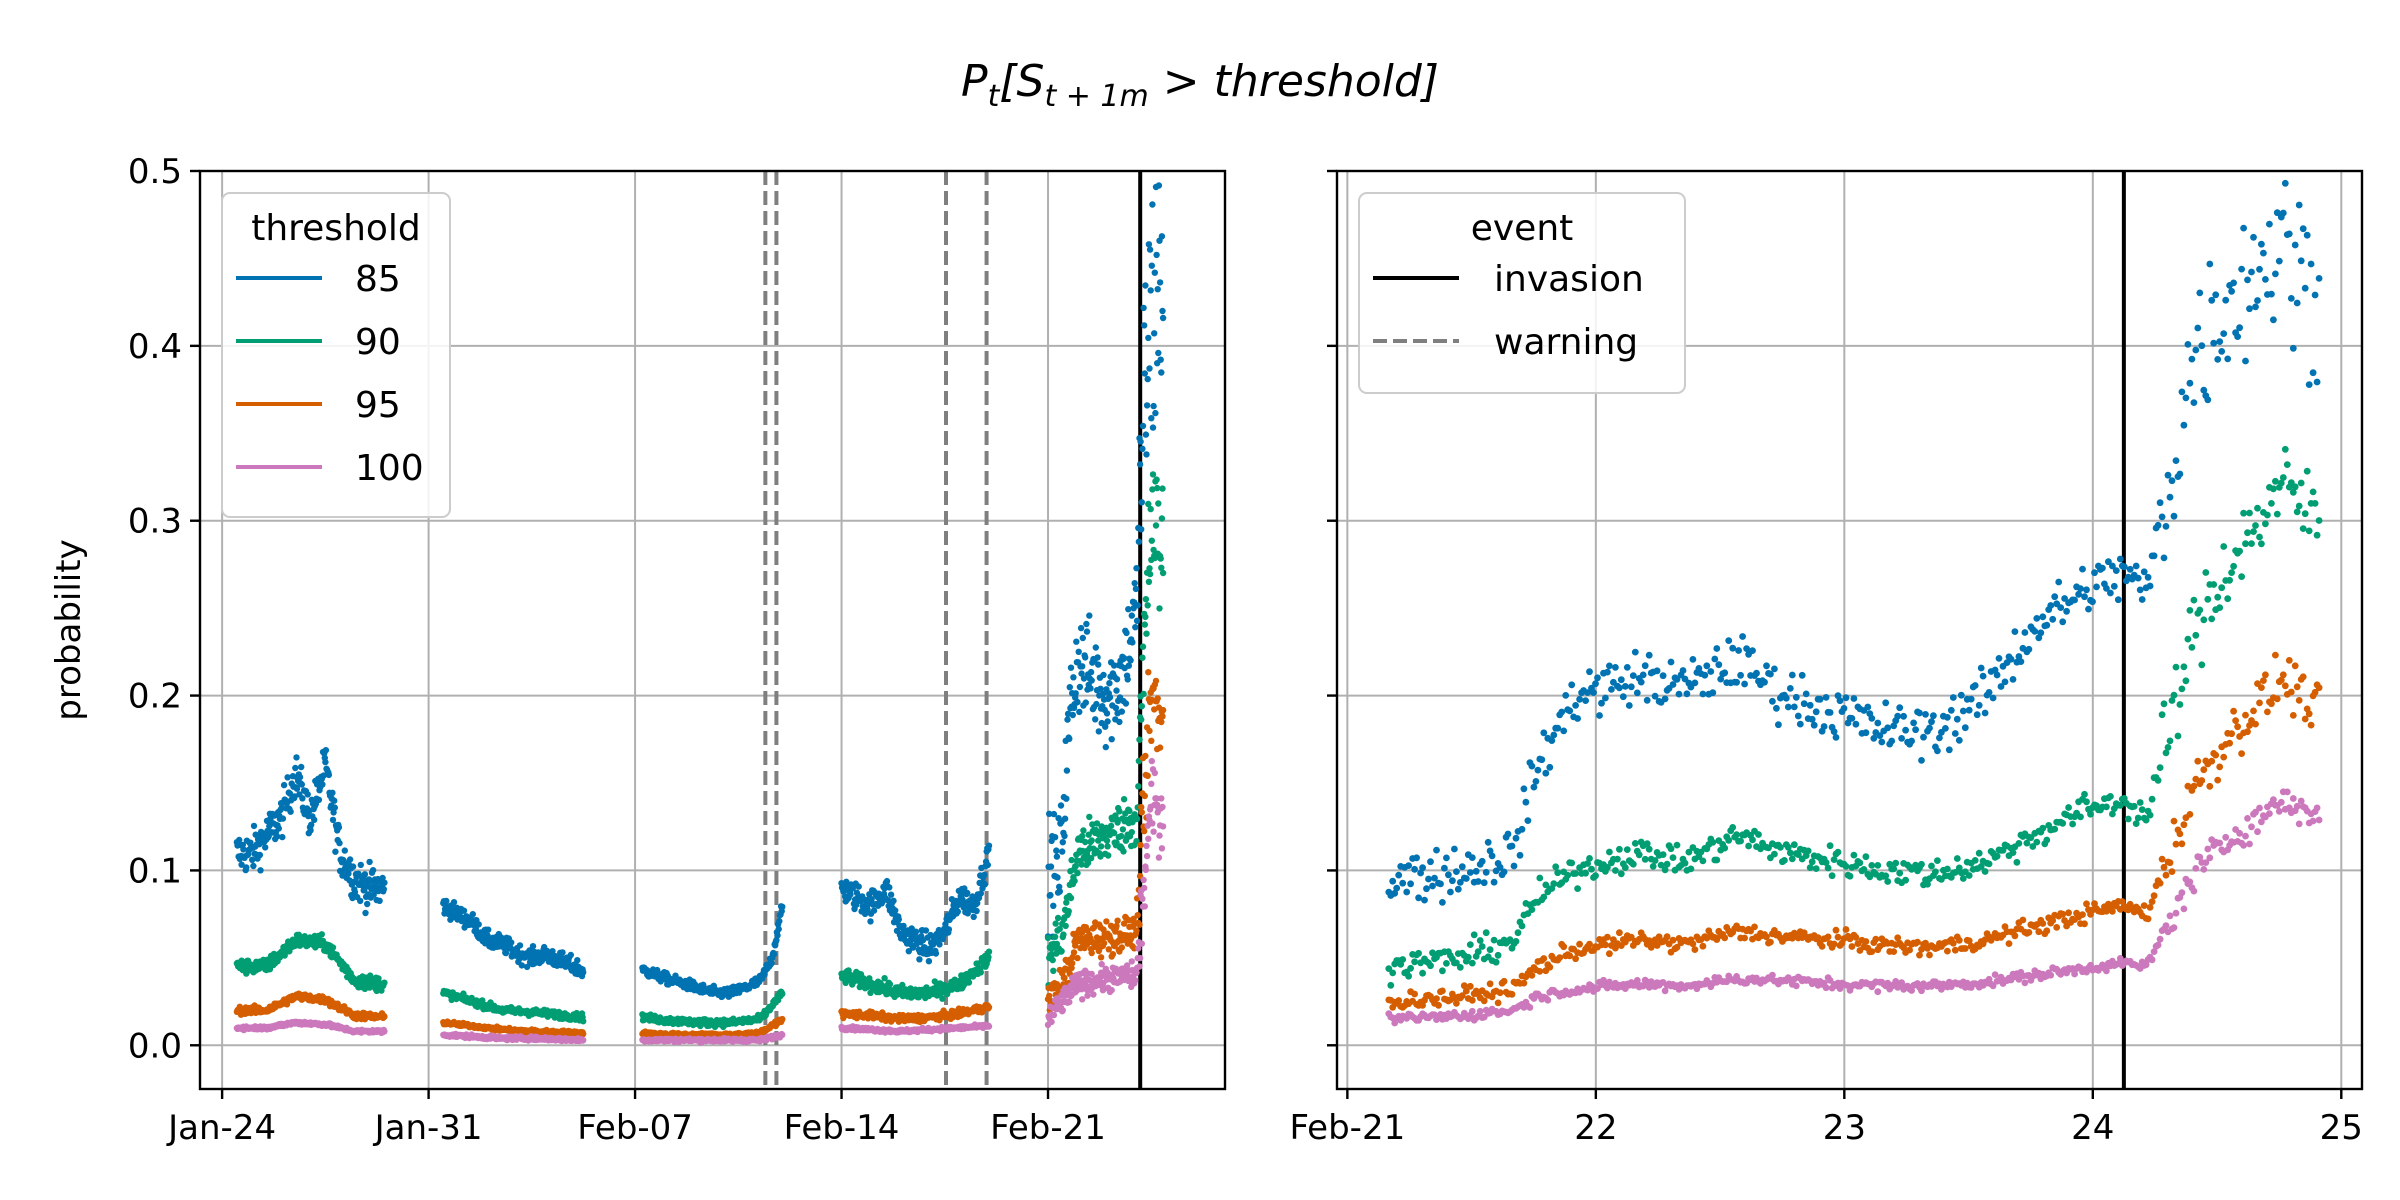 The image size is (2400, 1200). What do you see at coordinates (155, 522) in the screenshot?
I see `y-tick-label: 0.3` at bounding box center [155, 522].